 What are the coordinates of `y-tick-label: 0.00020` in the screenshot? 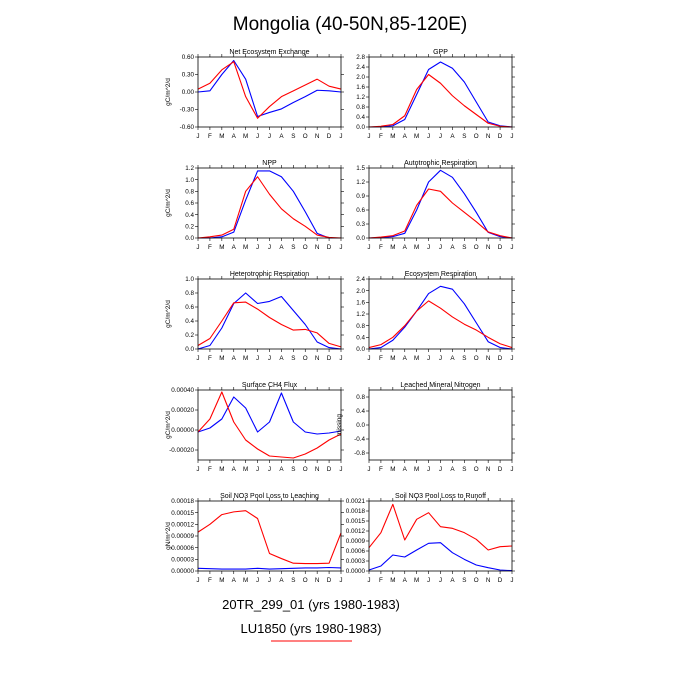 It's located at (182, 410).